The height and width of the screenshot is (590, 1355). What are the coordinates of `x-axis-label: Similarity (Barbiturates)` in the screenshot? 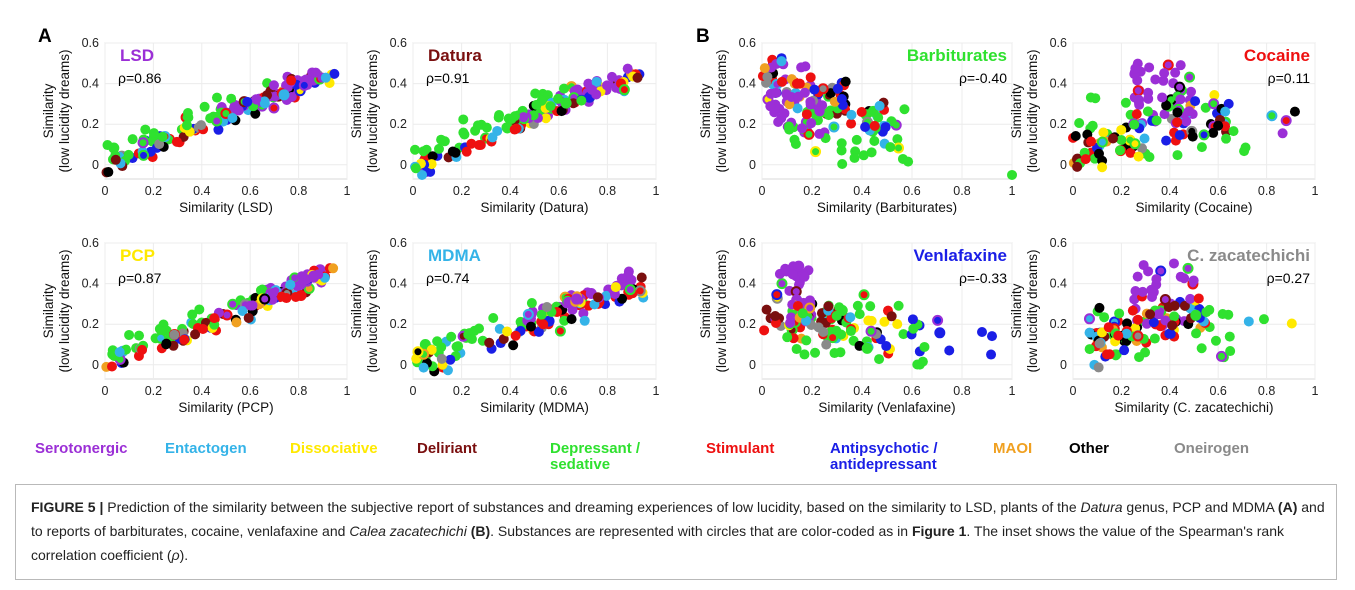 It's located at (887, 207).